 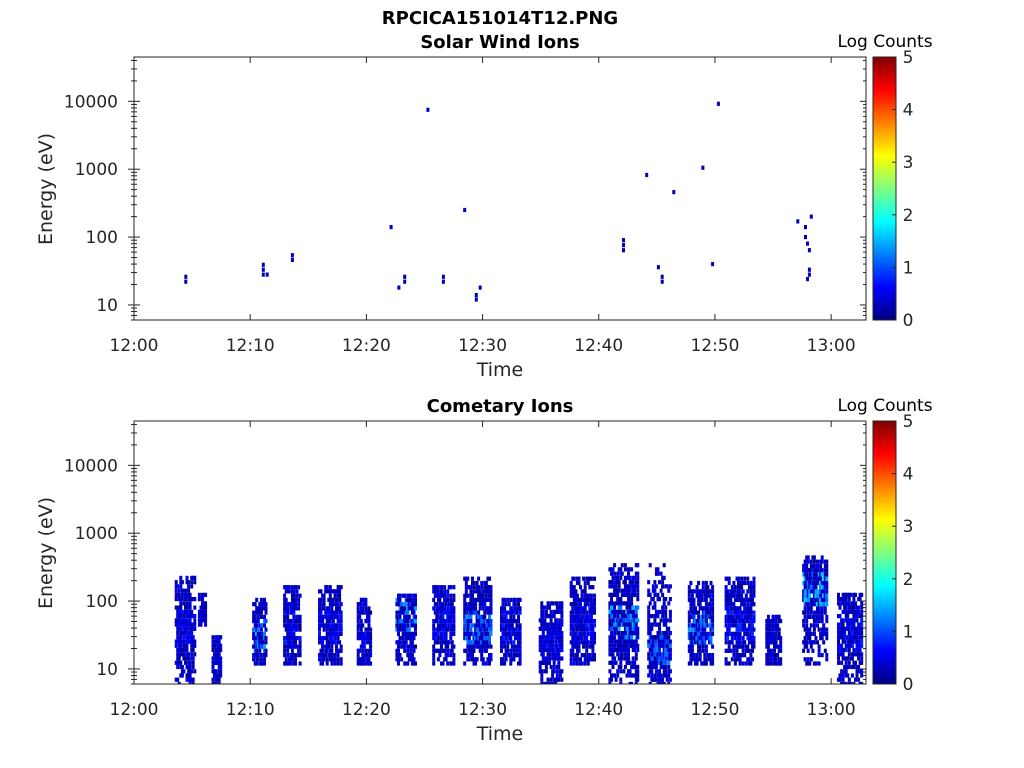 What do you see at coordinates (250, 710) in the screenshot?
I see `x-tick-label: 12:10` at bounding box center [250, 710].